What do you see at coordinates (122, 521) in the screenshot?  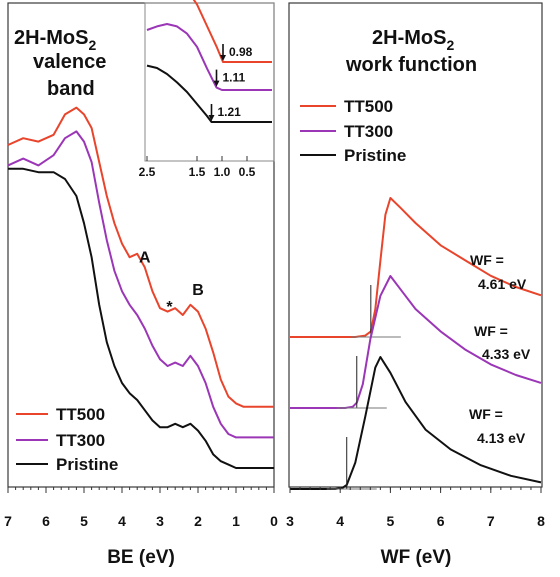 I see `valence-x-tick-label: 4` at bounding box center [122, 521].